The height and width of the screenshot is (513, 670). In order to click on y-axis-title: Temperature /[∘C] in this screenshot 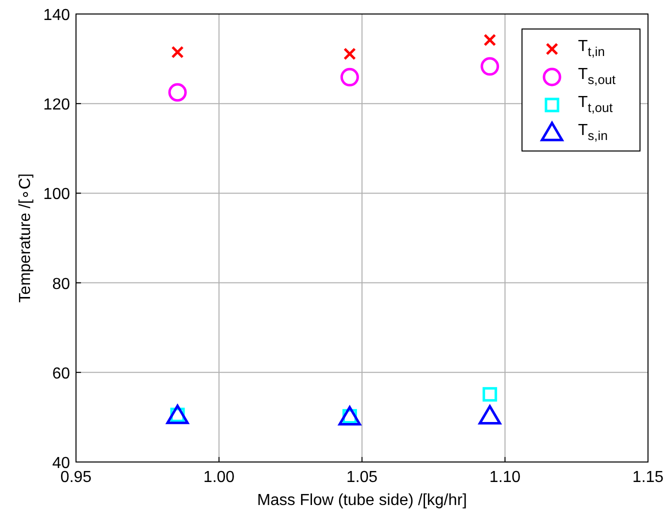, I will do `click(25, 238)`.